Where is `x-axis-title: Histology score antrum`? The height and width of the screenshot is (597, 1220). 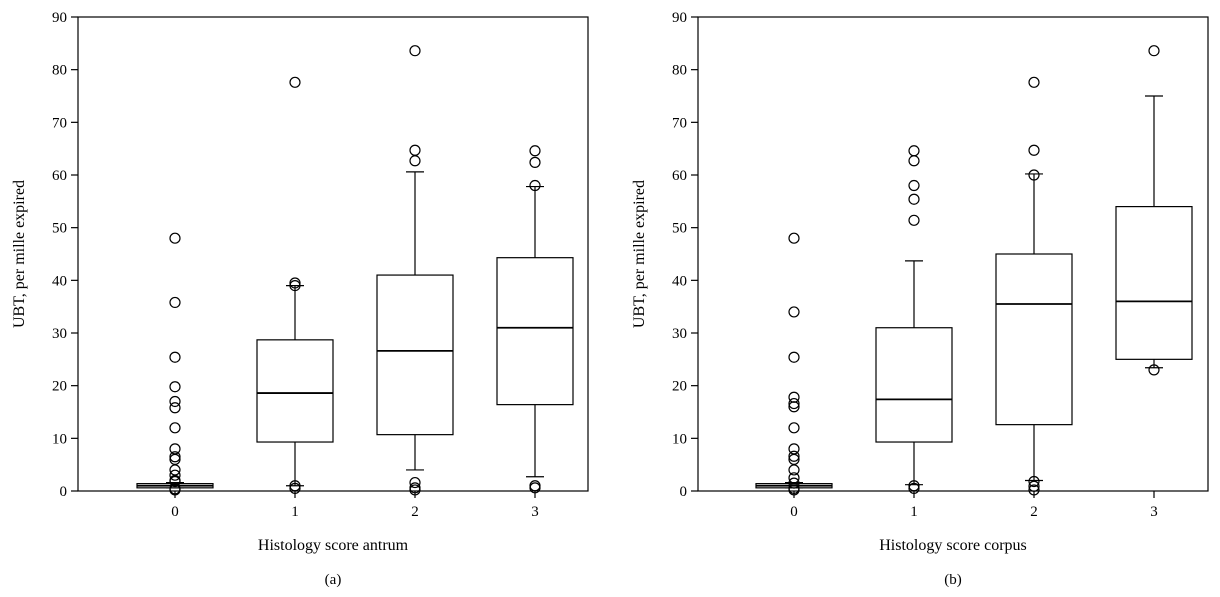 x-axis-title: Histology score antrum is located at coordinates (333, 545).